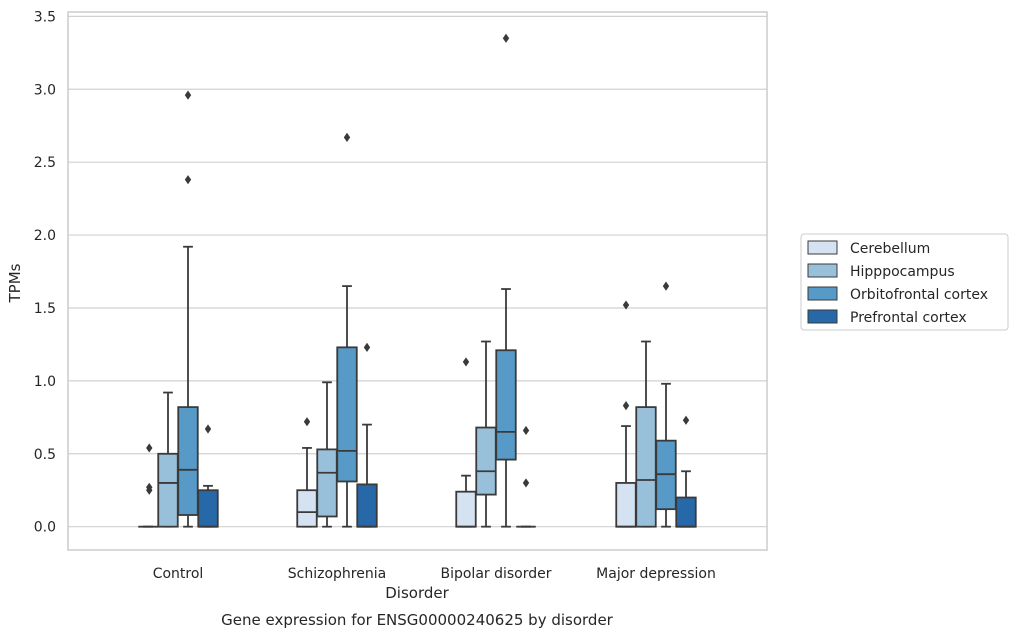 Image resolution: width=1018 pixels, height=641 pixels. Describe the element at coordinates (45, 382) in the screenshot. I see `y-tick-label: 1.0` at that location.